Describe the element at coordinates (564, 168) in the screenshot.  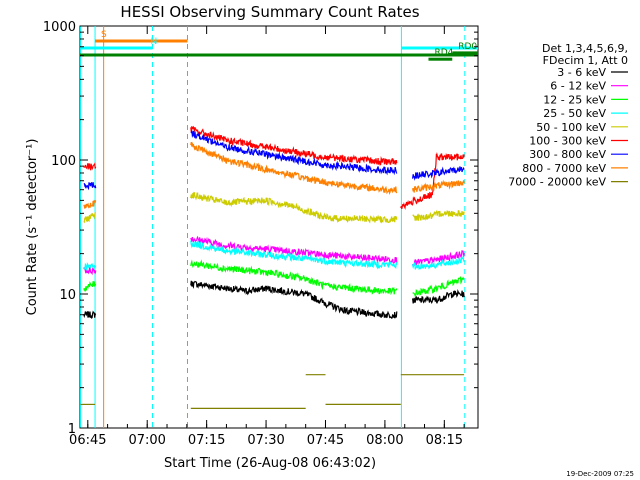
I see `legend-label-7: 800 - 7000 keV` at that location.